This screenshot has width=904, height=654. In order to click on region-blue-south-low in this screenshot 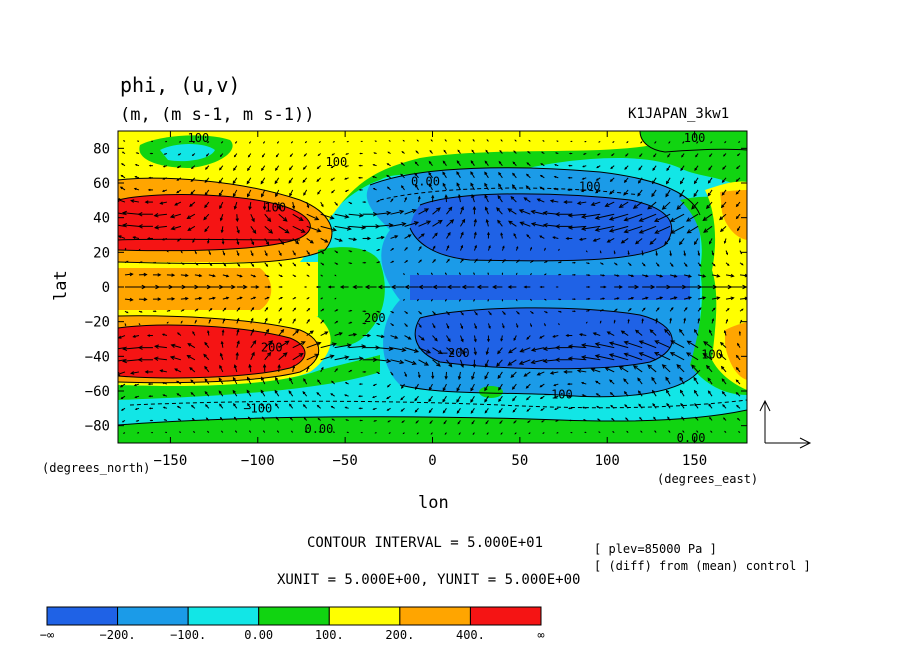, I will do `click(544, 338)`.